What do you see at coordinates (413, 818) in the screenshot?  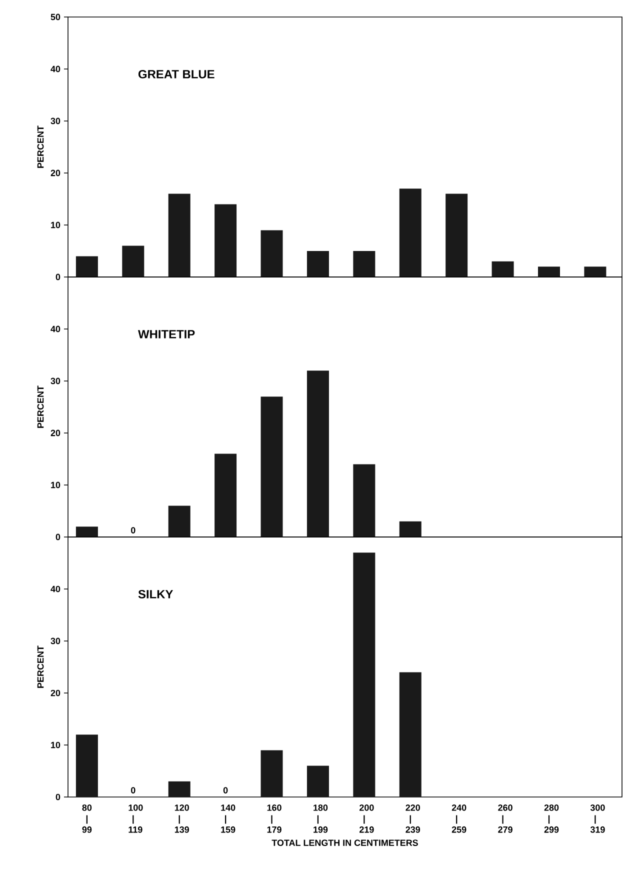 I see `x-tick-label: 220 | 239` at bounding box center [413, 818].